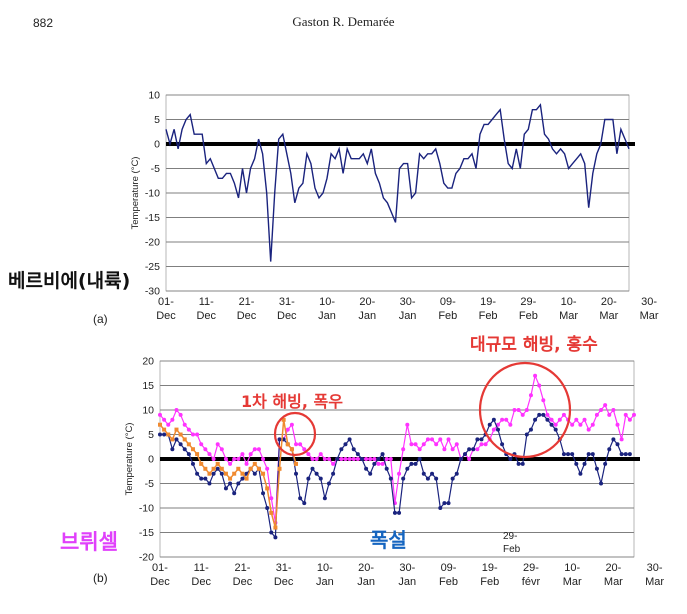 This screenshot has height=614, width=687. What do you see at coordinates (69, 281) in the screenshot?
I see `annotation-verbier: 베르비에(내륙)` at bounding box center [69, 281].